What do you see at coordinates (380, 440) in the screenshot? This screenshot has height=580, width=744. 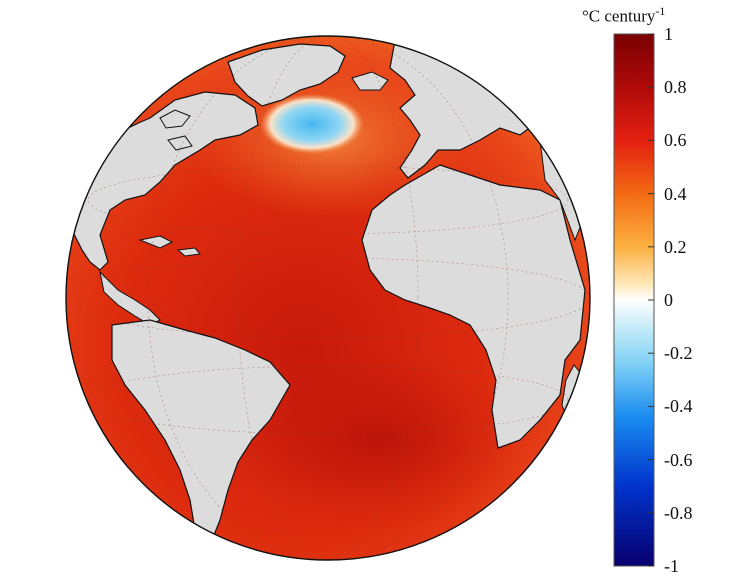 I see `south-atlantic-dark-patch` at bounding box center [380, 440].